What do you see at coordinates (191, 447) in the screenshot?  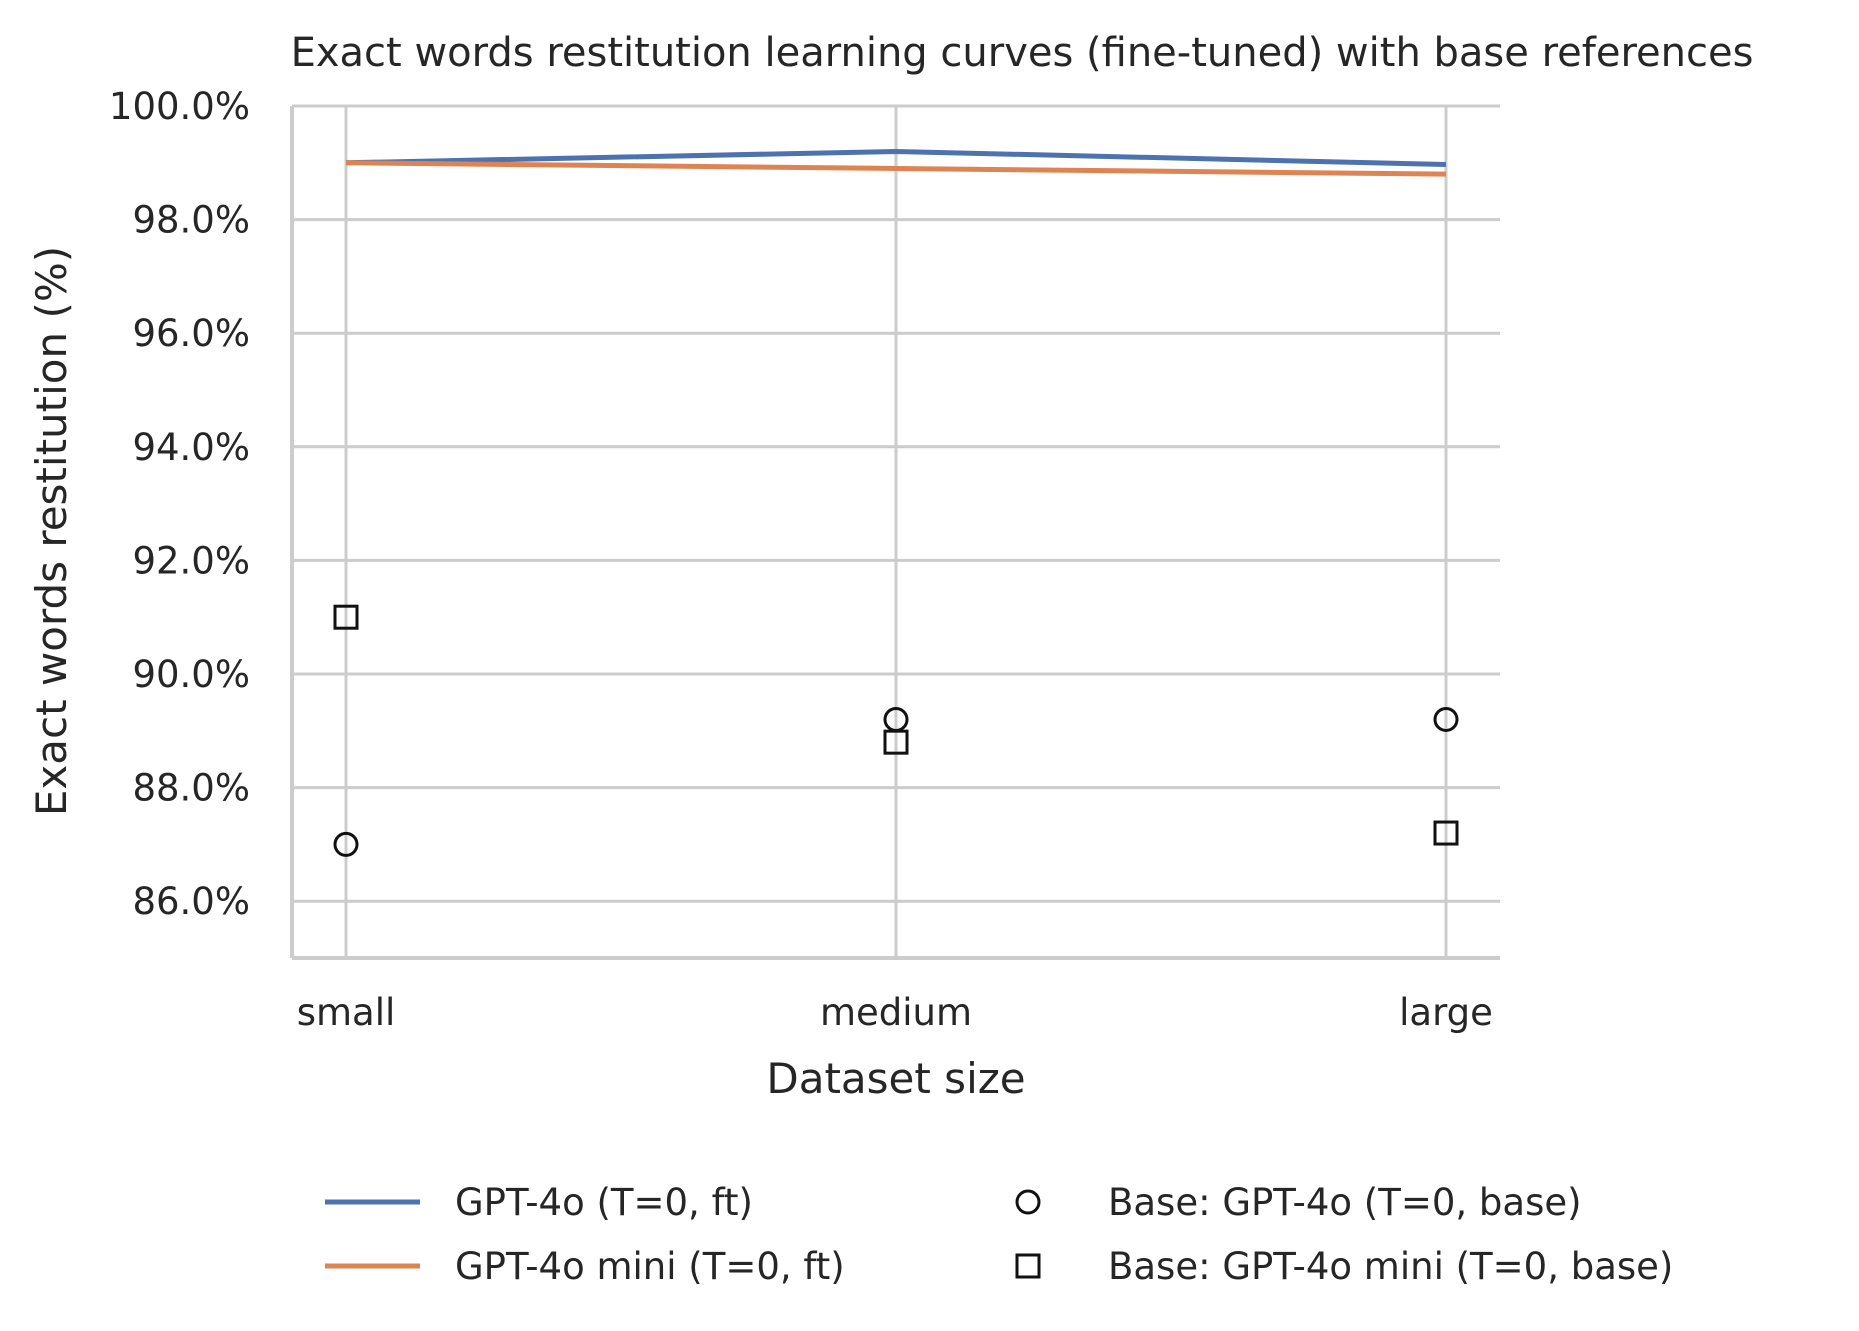 I see `y-tick-label: 94.0%` at bounding box center [191, 447].